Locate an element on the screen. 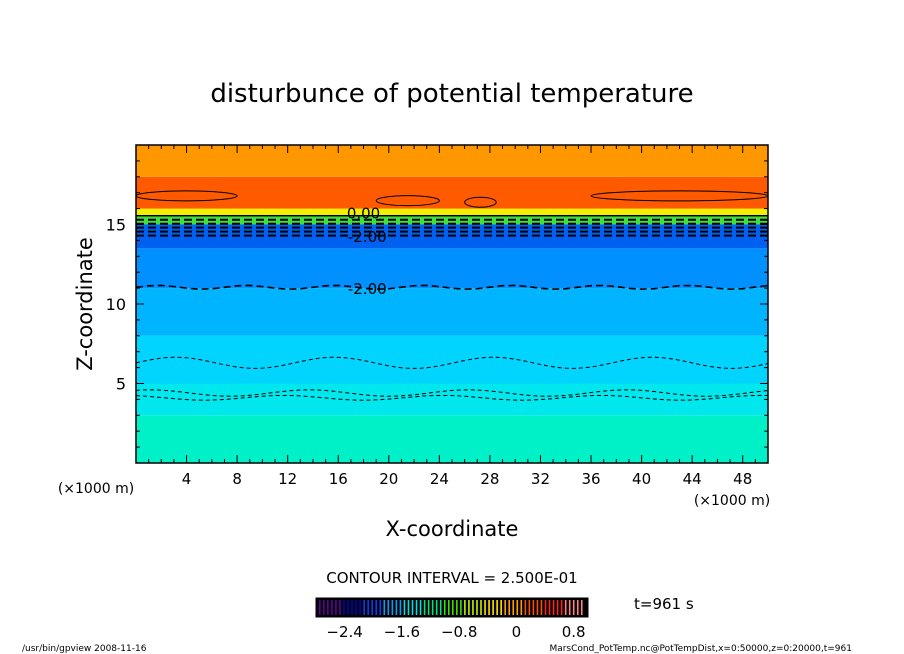 The width and height of the screenshot is (904, 654). time-label: t=961 s is located at coordinates (664, 604).